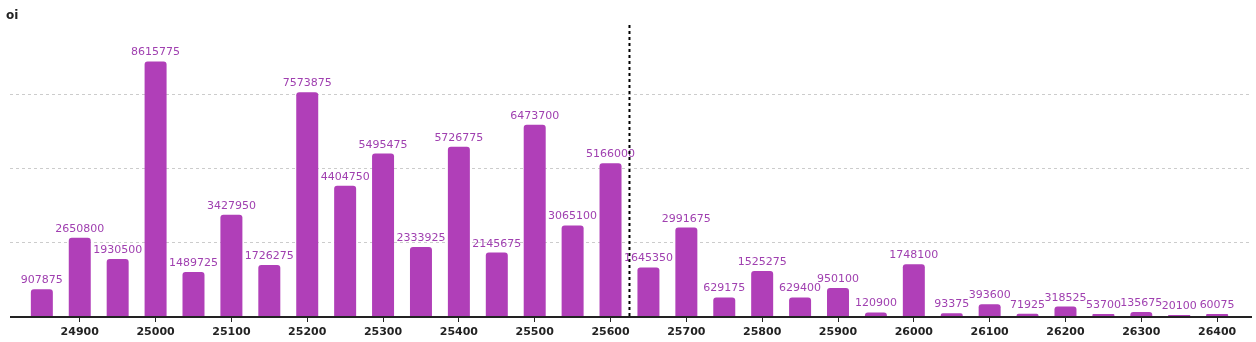  Describe the element at coordinates (1141, 332) in the screenshot. I see `x-tick-label: 26300` at that location.